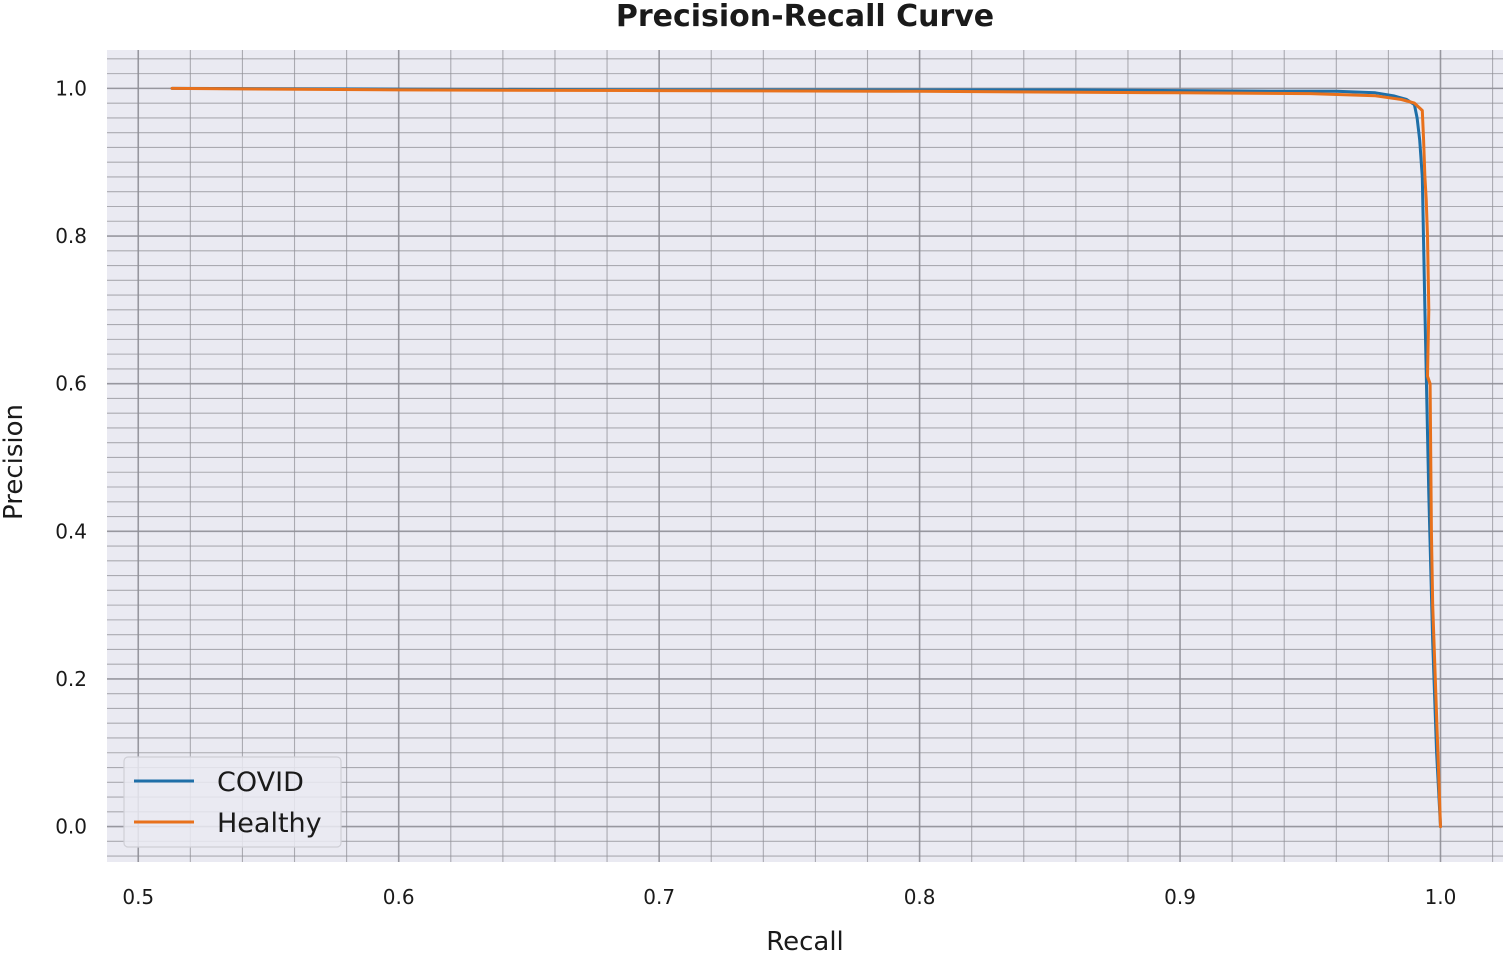 The image size is (1505, 955). Describe the element at coordinates (71, 531) in the screenshot. I see `y-tick-label-2: 0.4` at that location.